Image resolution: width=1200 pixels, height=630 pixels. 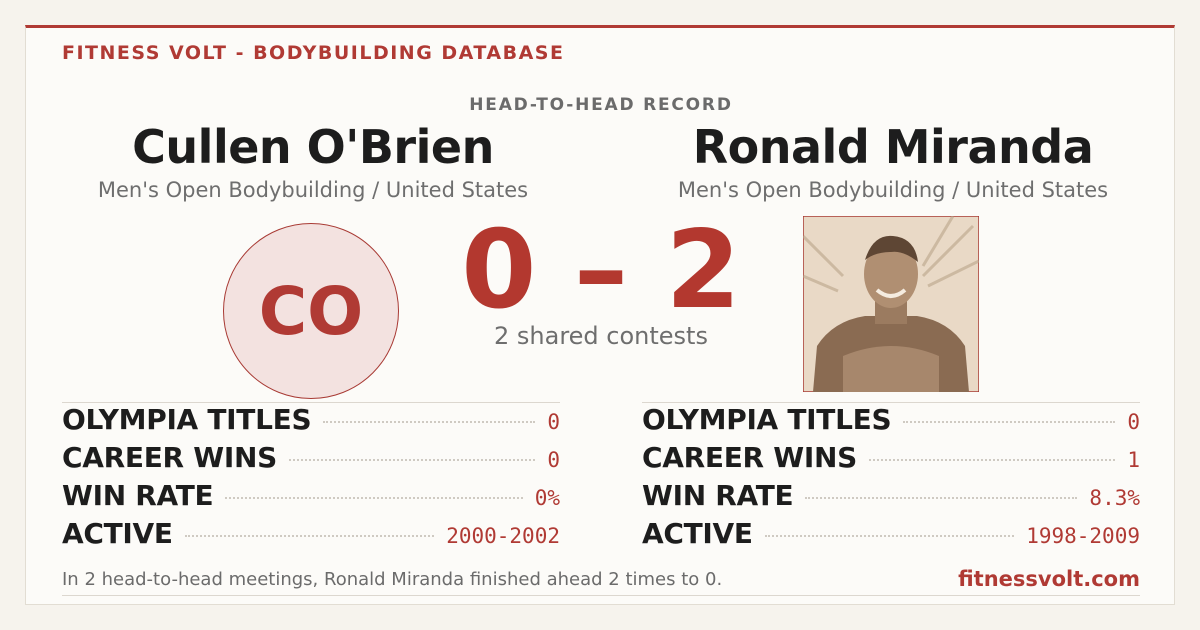 I want to click on shared-contests: 2 shared contests, so click(x=601, y=336).